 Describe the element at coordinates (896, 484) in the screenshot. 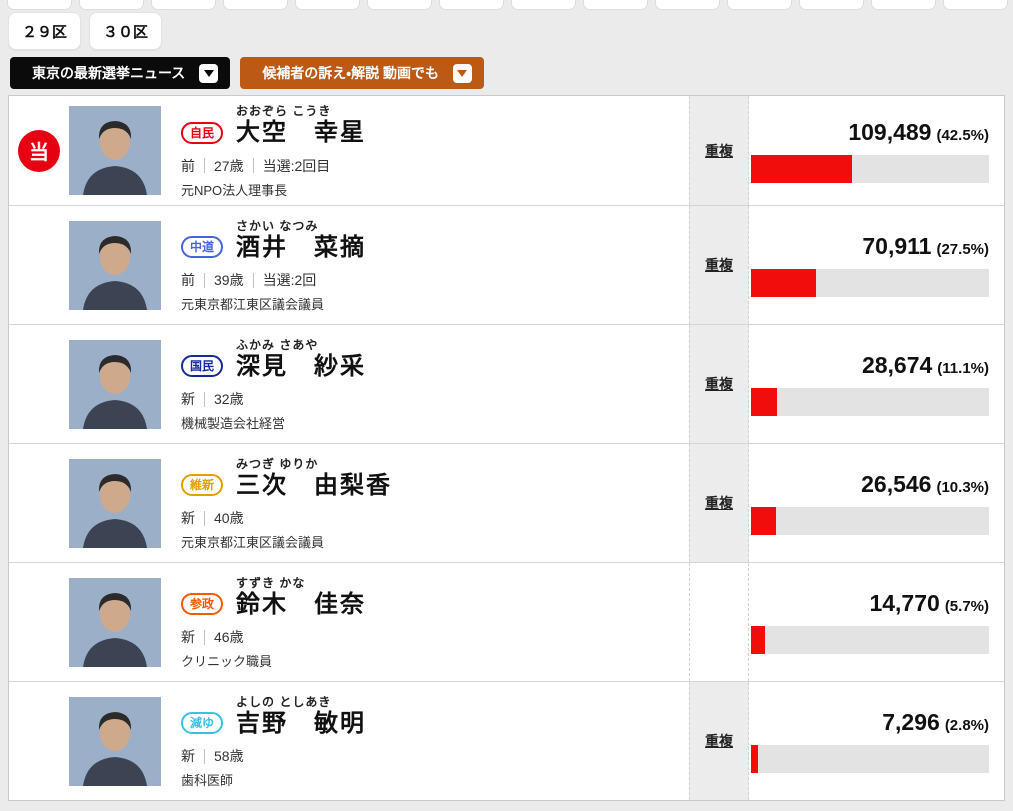

I see `vote-count: 26,546` at that location.